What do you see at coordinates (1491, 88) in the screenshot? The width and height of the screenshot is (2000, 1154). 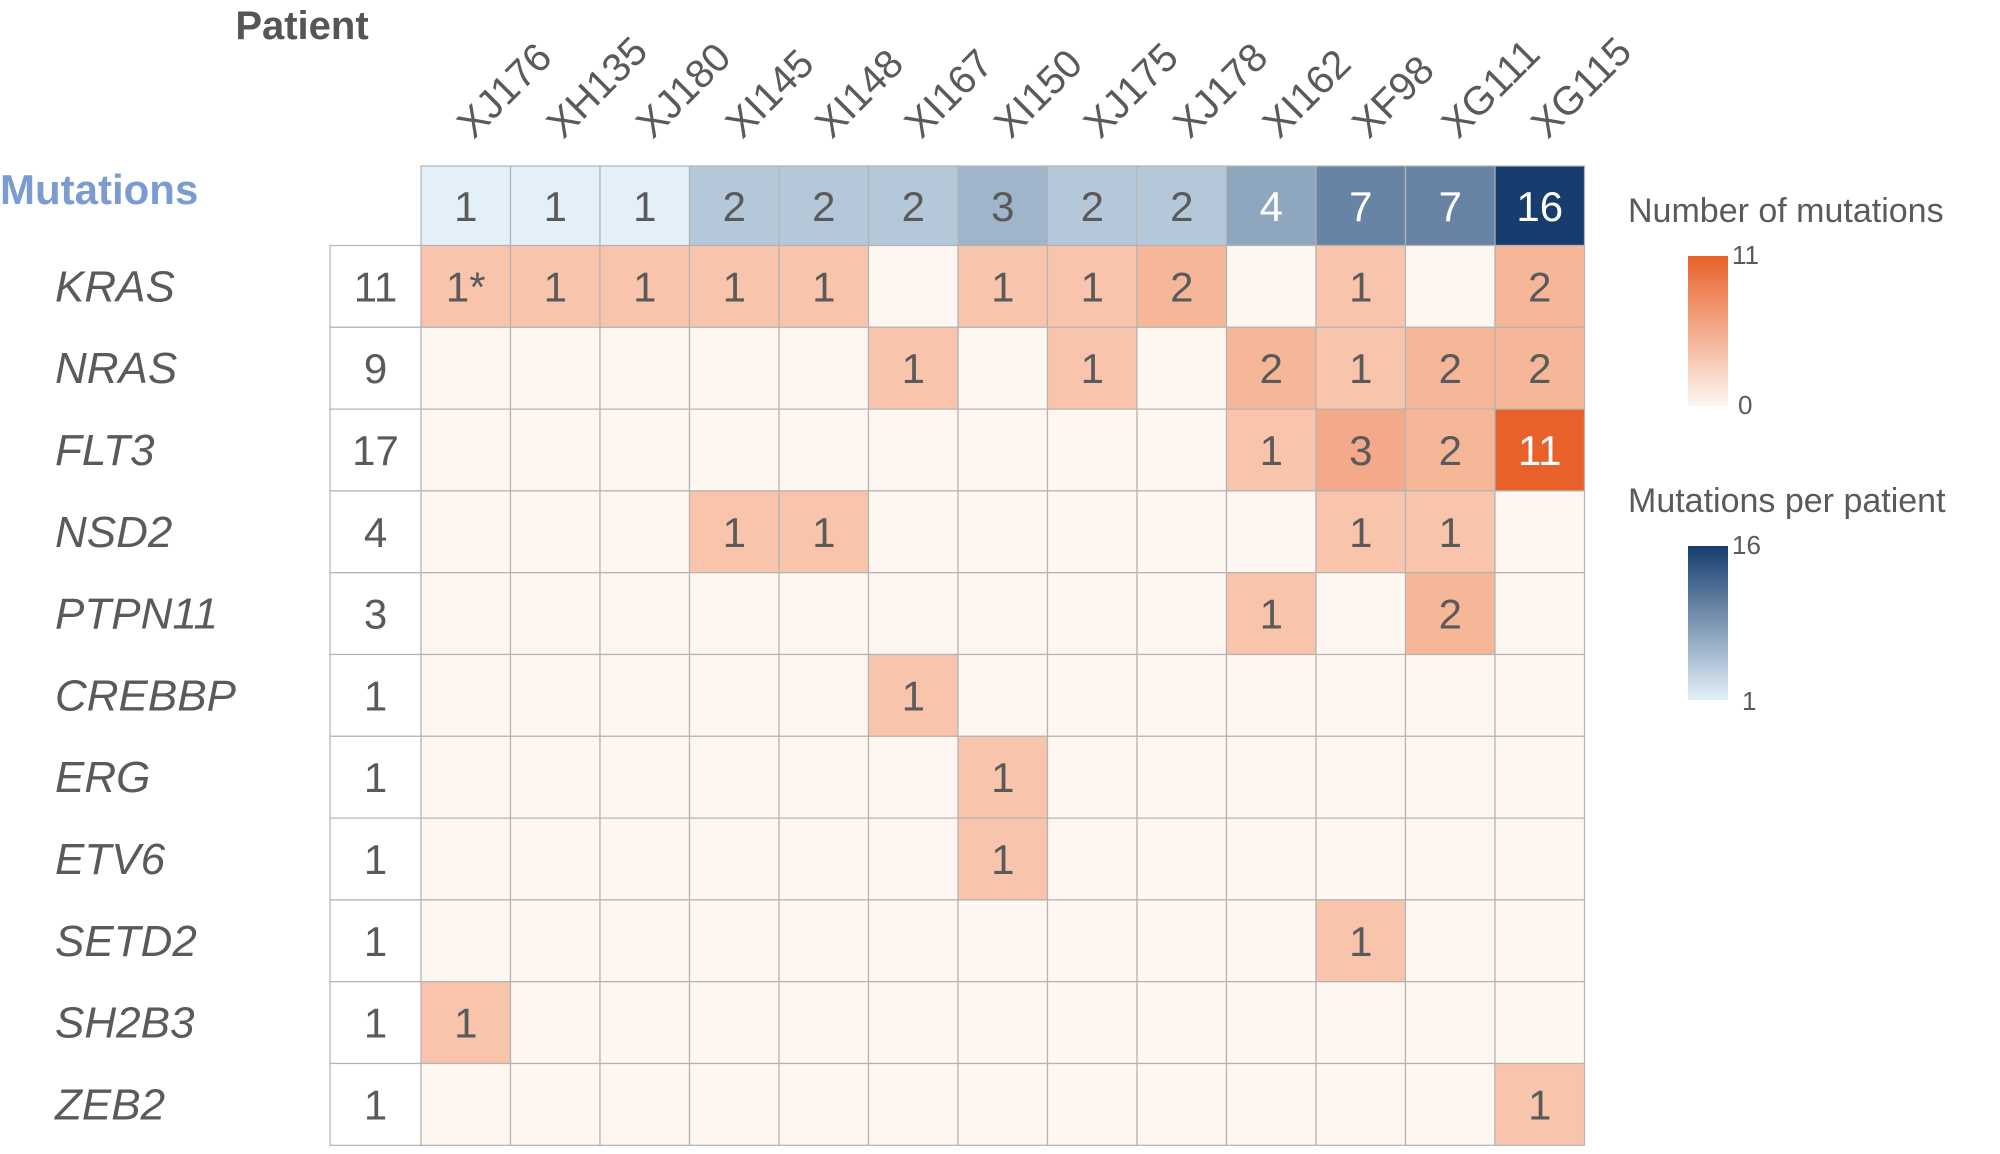 I see `patient-label: XG111` at bounding box center [1491, 88].